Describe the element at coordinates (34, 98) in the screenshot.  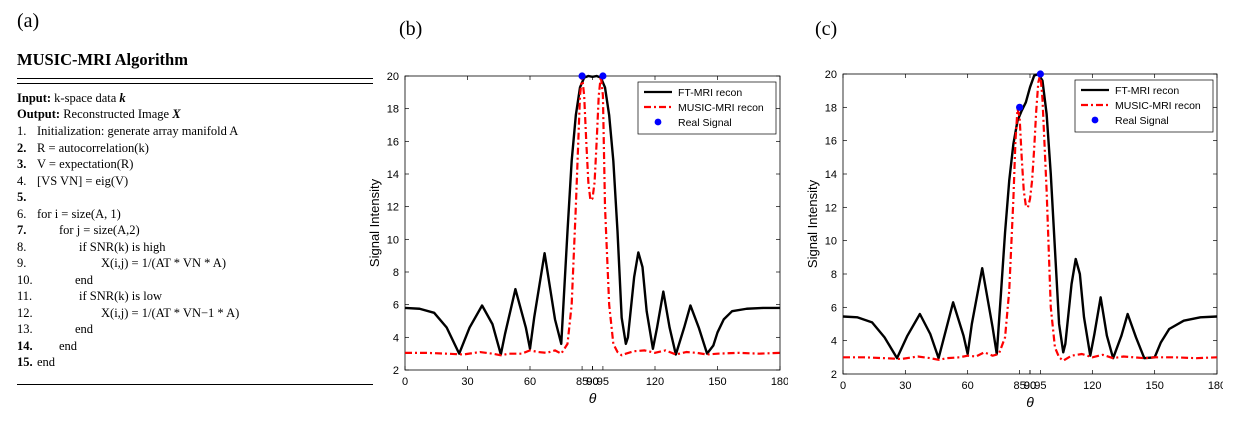
I see `input-label: Input:` at that location.